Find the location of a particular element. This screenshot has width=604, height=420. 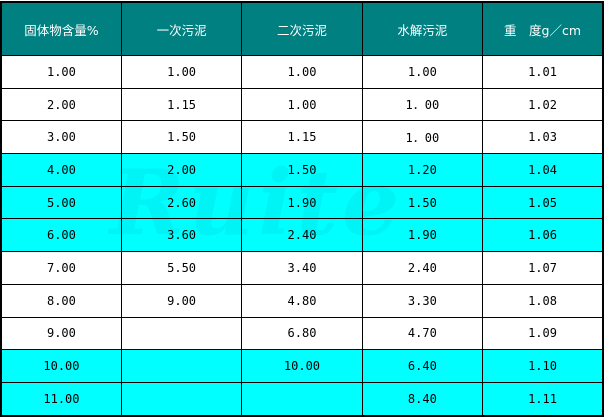

table-row: 10.00 10.00 6.40 1.10 is located at coordinates (302, 366).